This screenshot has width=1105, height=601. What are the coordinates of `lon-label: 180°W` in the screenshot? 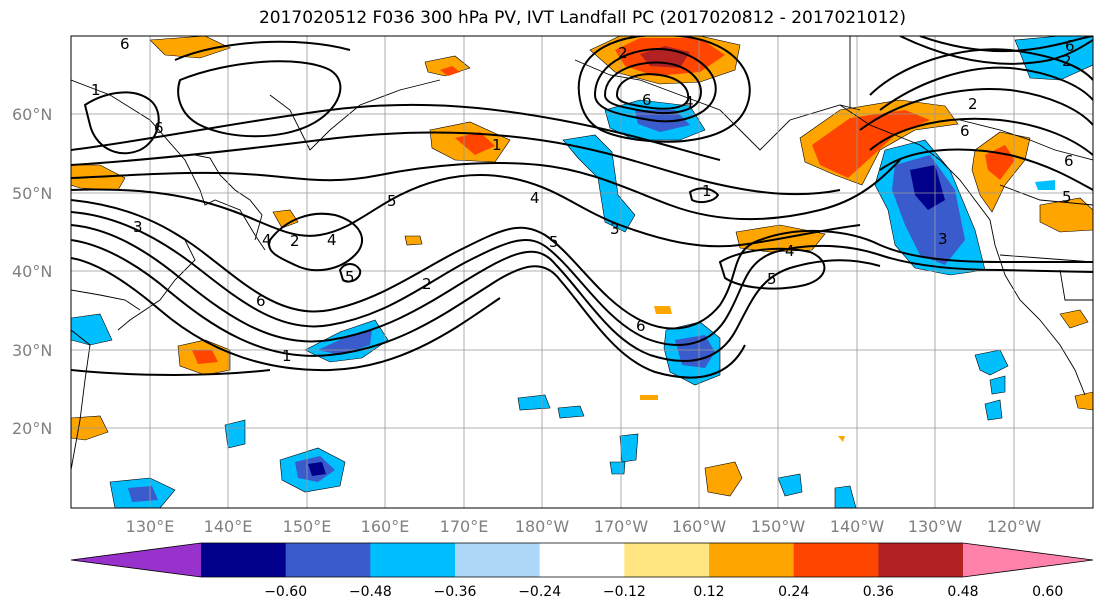 It's located at (542, 526).